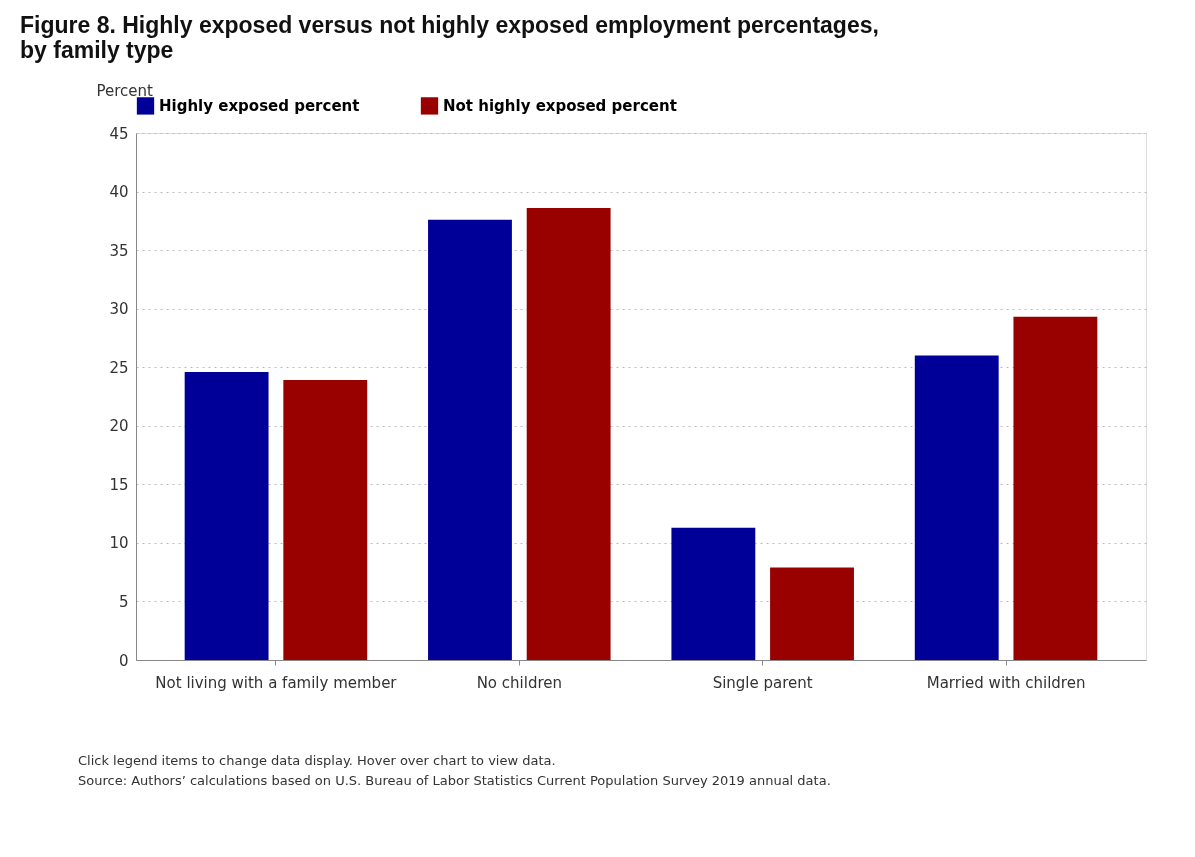  What do you see at coordinates (1006, 682) in the screenshot?
I see `x-tick-label: Married with children` at bounding box center [1006, 682].